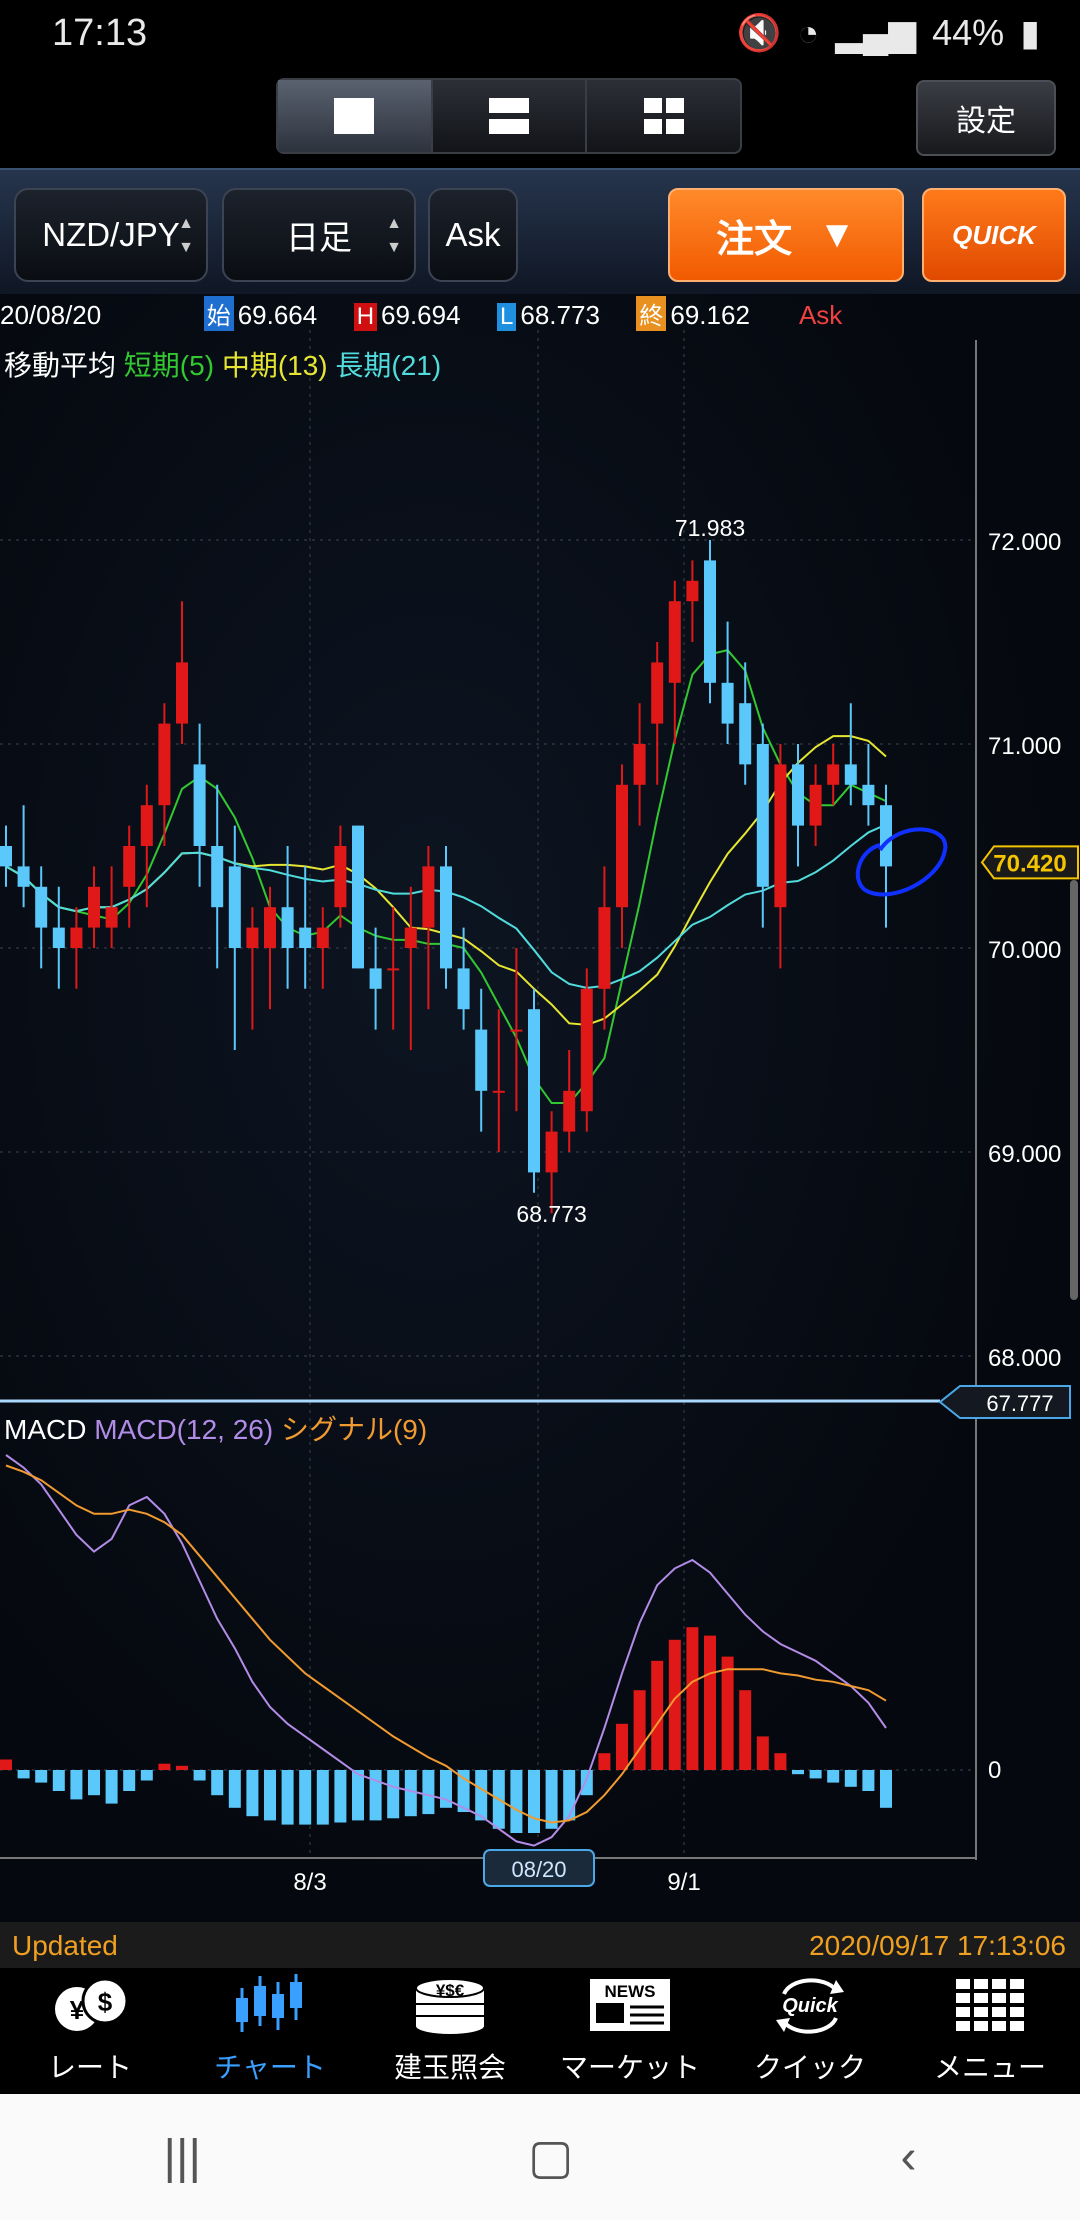 This screenshot has width=1080, height=2220. I want to click on single-pane-icon, so click(354, 116).